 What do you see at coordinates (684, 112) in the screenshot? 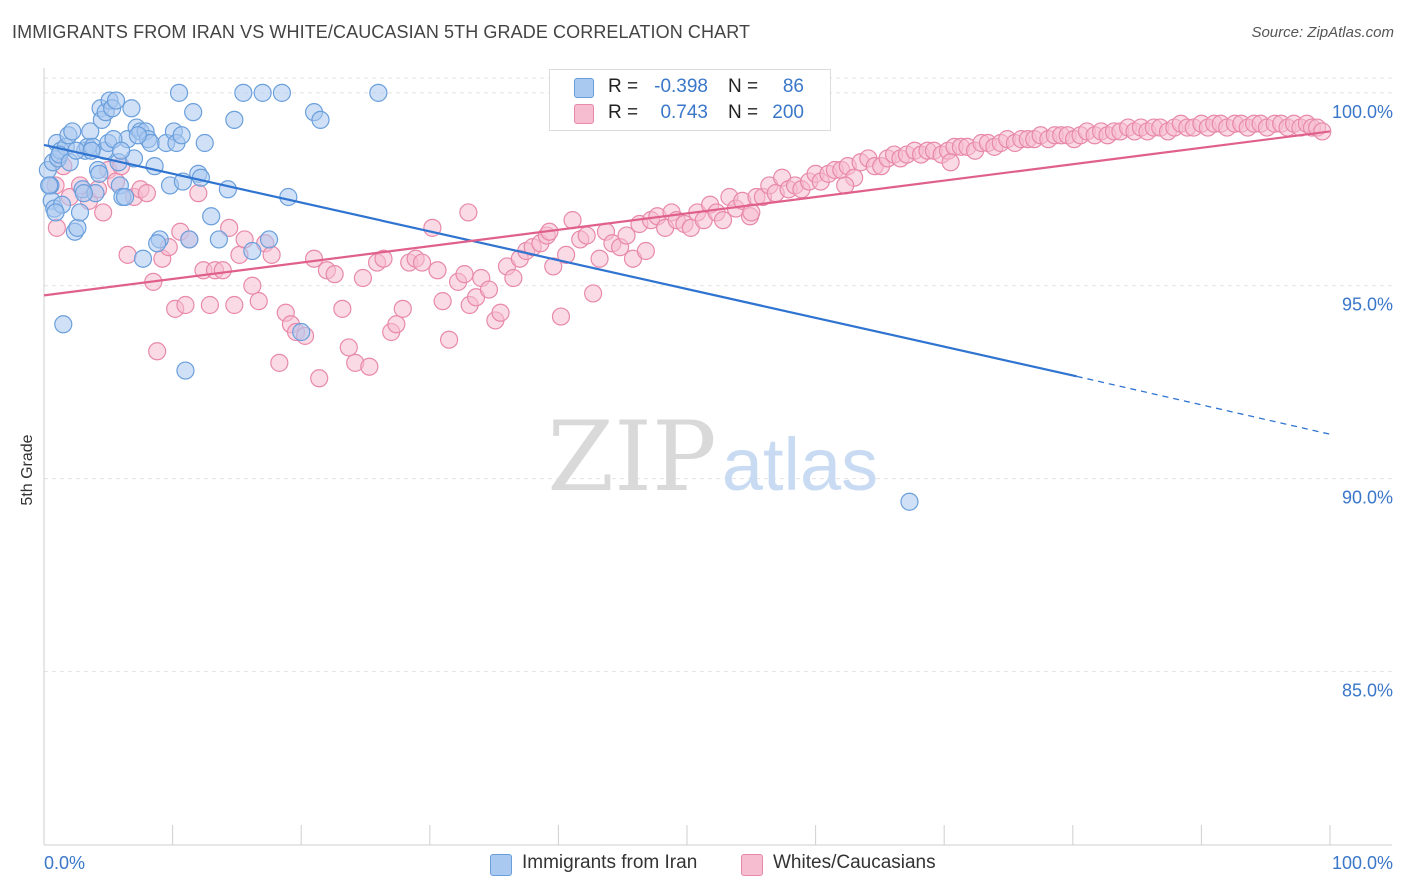
I see `stats-r-value: 0.743` at bounding box center [684, 112].